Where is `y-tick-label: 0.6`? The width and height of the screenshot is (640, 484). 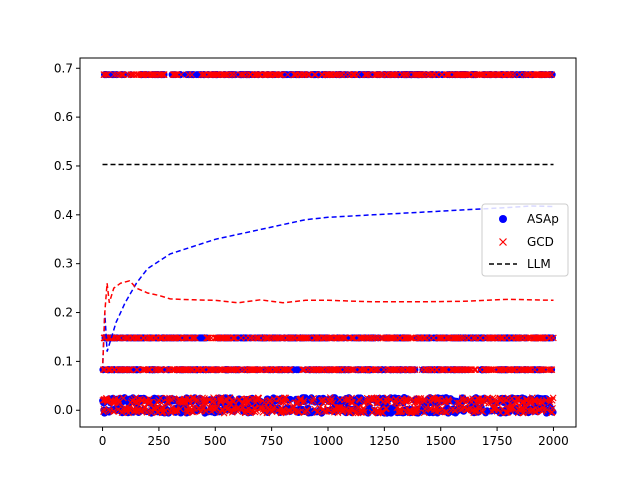 y-tick-label: 0.6 is located at coordinates (63, 117).